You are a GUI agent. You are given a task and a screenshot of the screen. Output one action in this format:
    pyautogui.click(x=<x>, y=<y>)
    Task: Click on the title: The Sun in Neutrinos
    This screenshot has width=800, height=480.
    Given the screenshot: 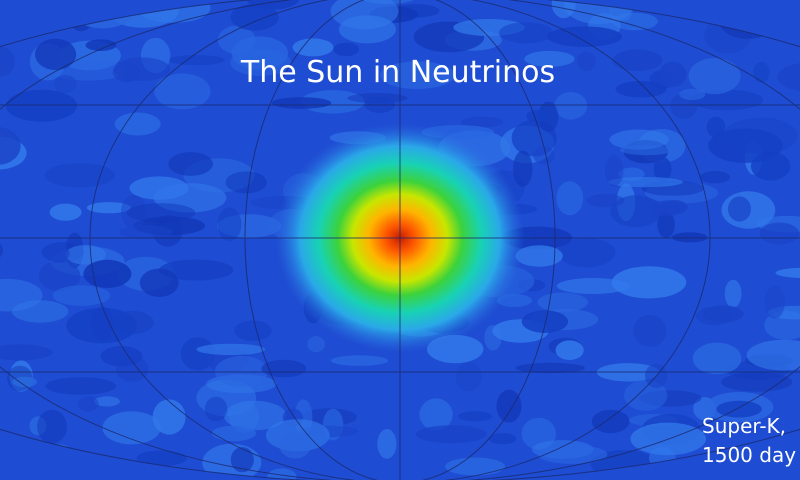 What is the action you would take?
    pyautogui.click(x=397, y=72)
    